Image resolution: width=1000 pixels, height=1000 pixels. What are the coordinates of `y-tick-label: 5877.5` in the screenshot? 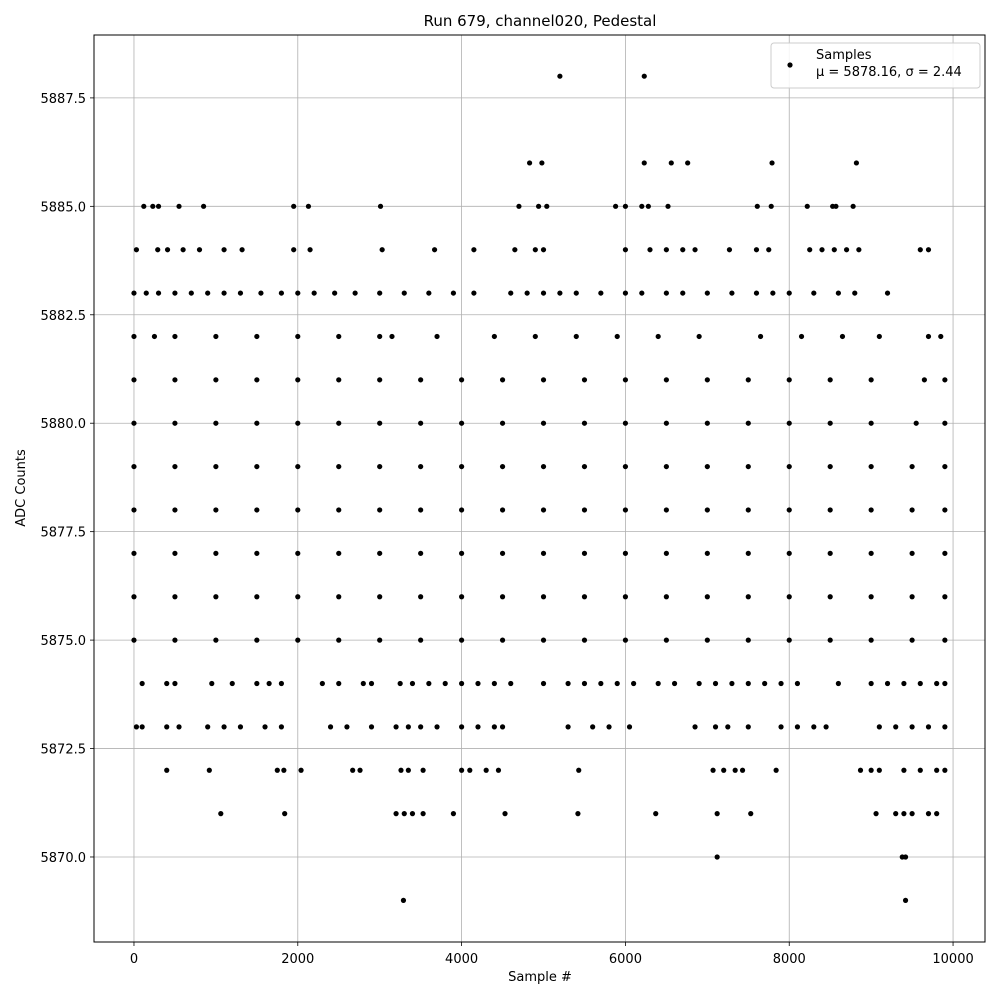 It's located at (64, 533).